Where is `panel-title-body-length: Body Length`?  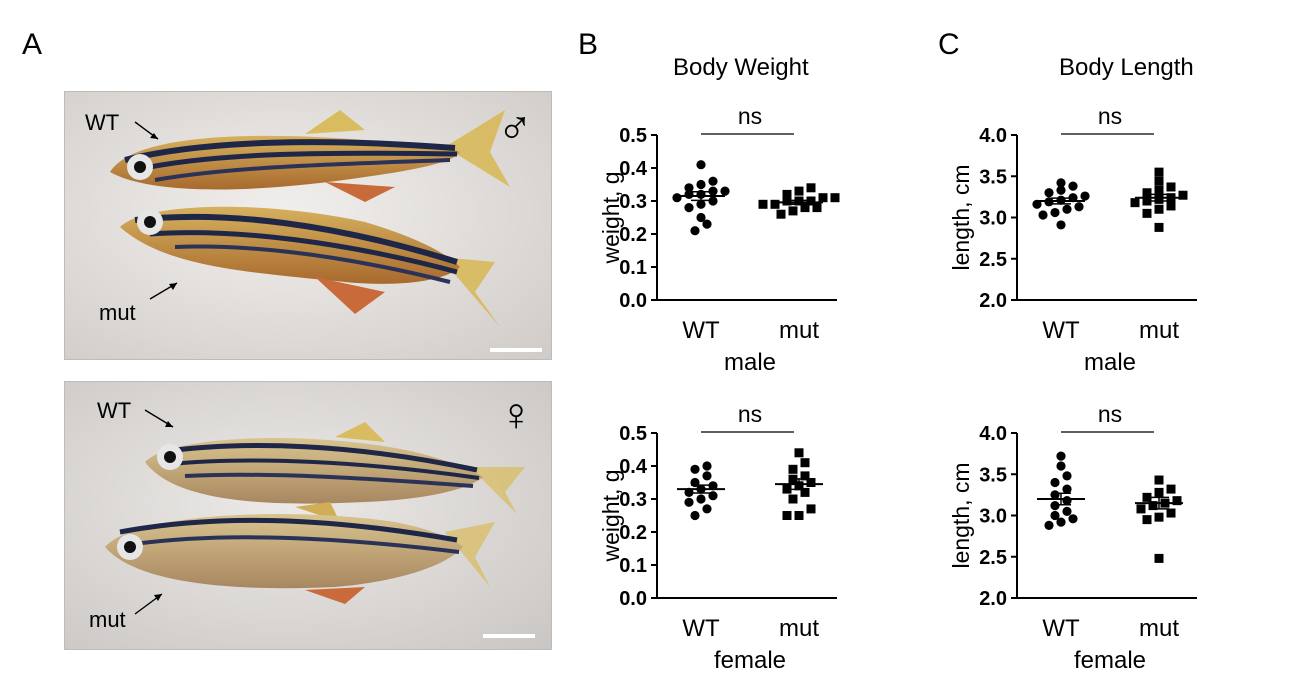 panel-title-body-length: Body Length is located at coordinates (1126, 67).